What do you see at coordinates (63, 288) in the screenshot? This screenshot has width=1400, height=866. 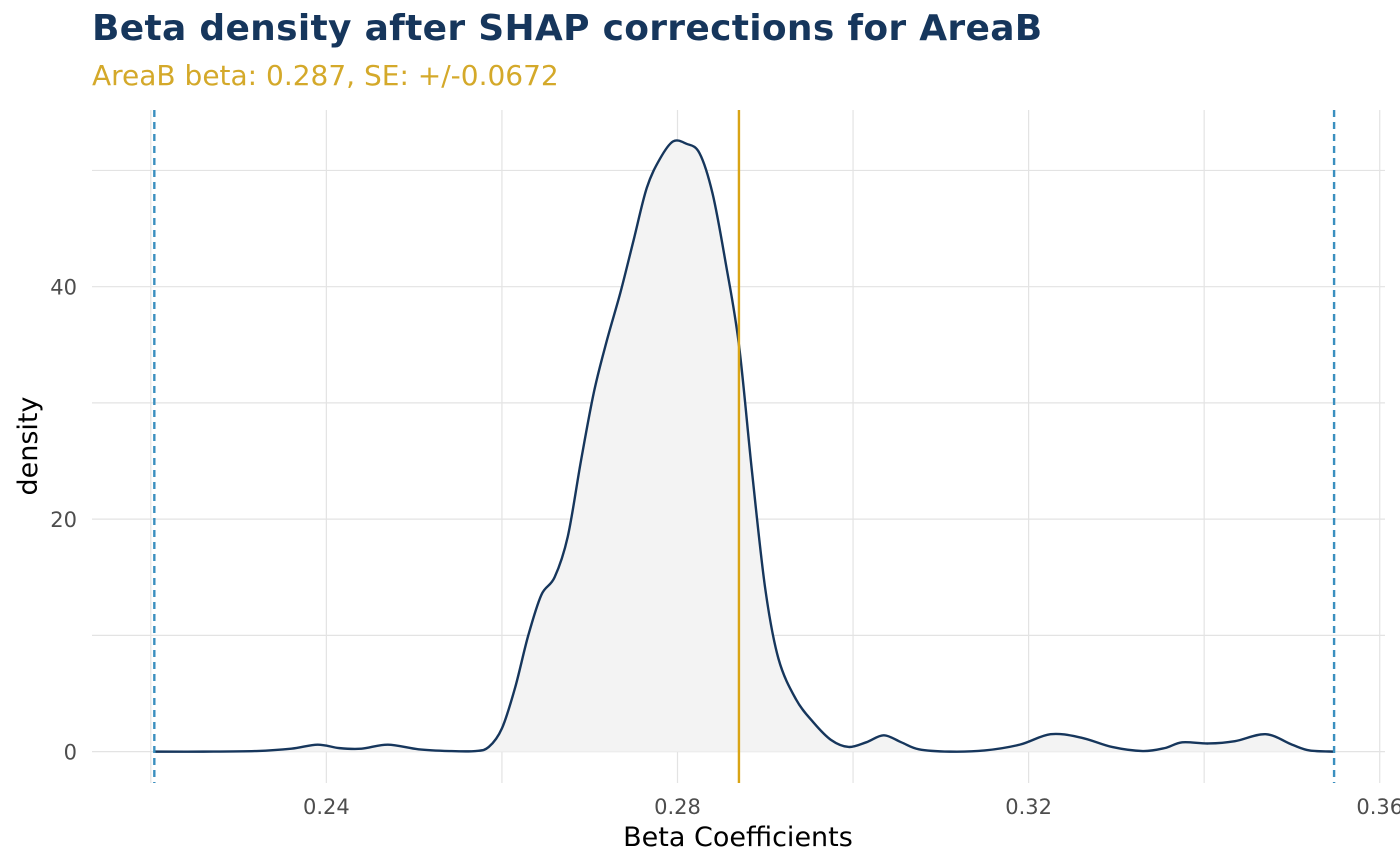 I see `y-tick-label: 40` at bounding box center [63, 288].